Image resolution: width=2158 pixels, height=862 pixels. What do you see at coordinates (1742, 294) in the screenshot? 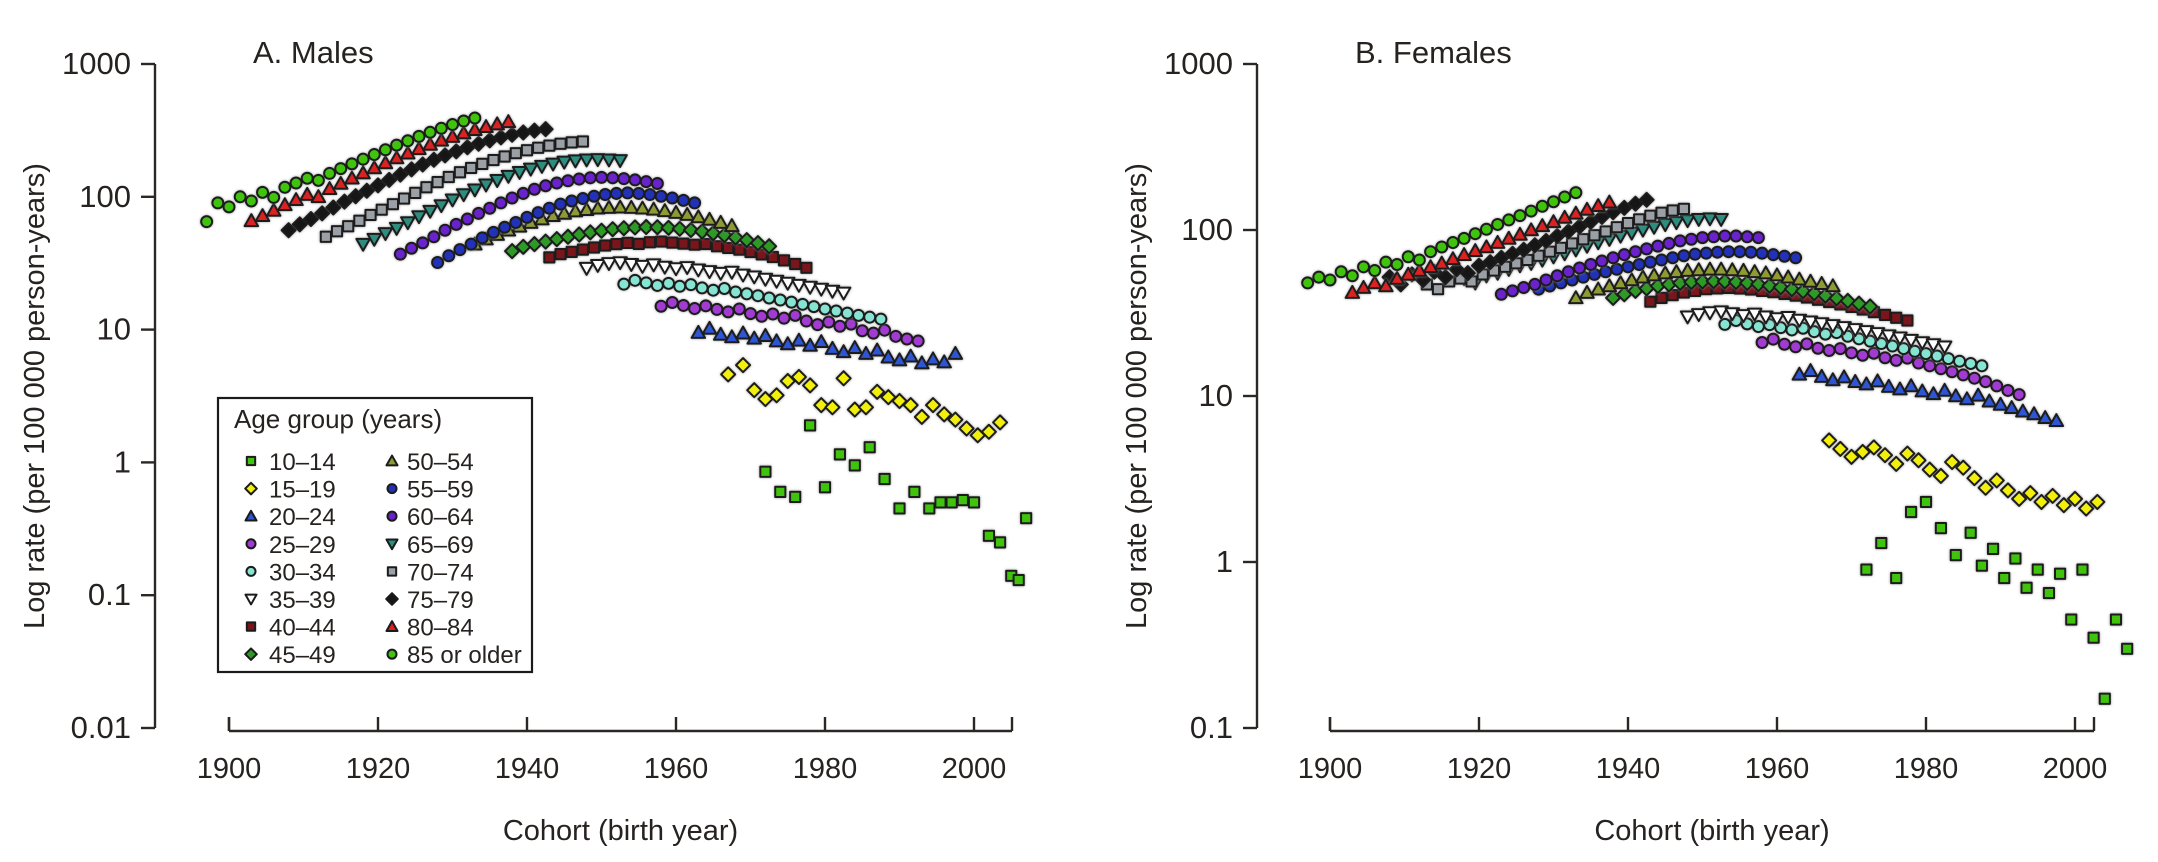
I see `series-45–49` at bounding box center [1742, 294].